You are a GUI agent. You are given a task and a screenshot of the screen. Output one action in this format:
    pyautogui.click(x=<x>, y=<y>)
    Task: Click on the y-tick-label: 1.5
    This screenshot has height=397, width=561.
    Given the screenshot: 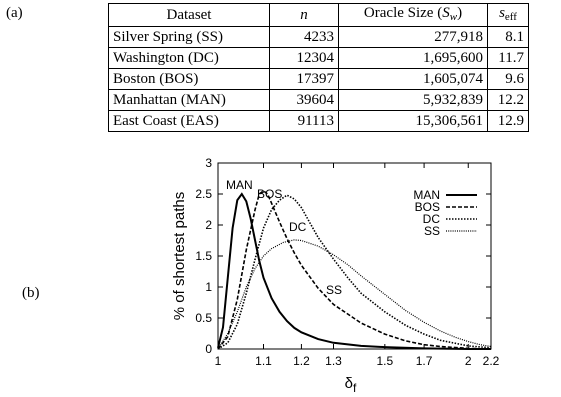 What is the action you would take?
    pyautogui.click(x=203, y=256)
    